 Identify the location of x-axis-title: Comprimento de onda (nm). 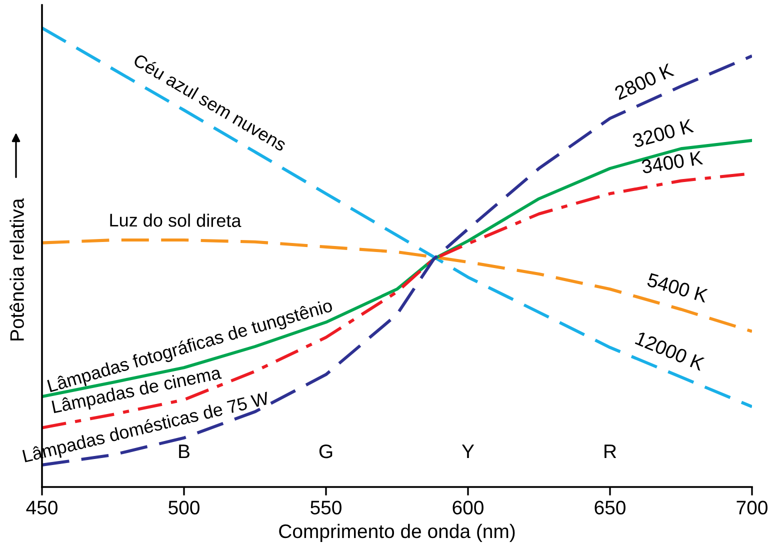
(397, 533).